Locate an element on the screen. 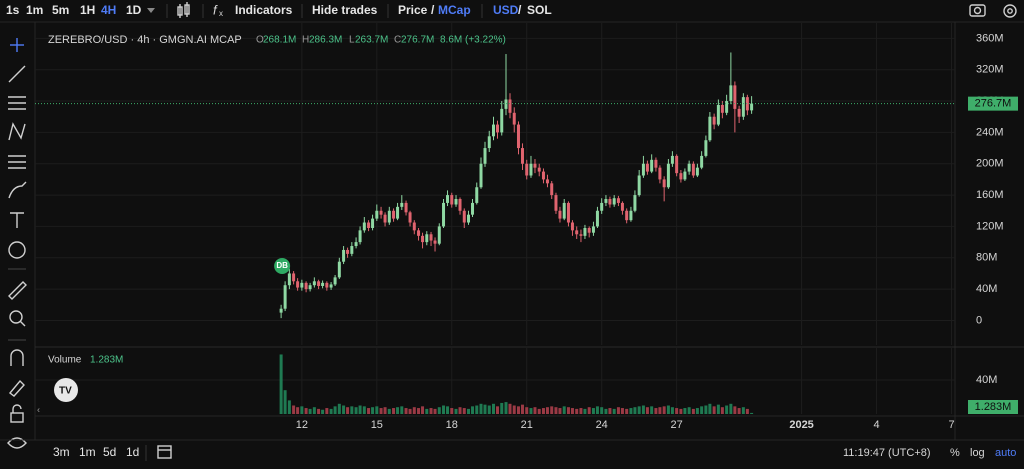 Image resolution: width=1024 pixels, height=469 pixels. ruler-tool is located at coordinates (17, 290).